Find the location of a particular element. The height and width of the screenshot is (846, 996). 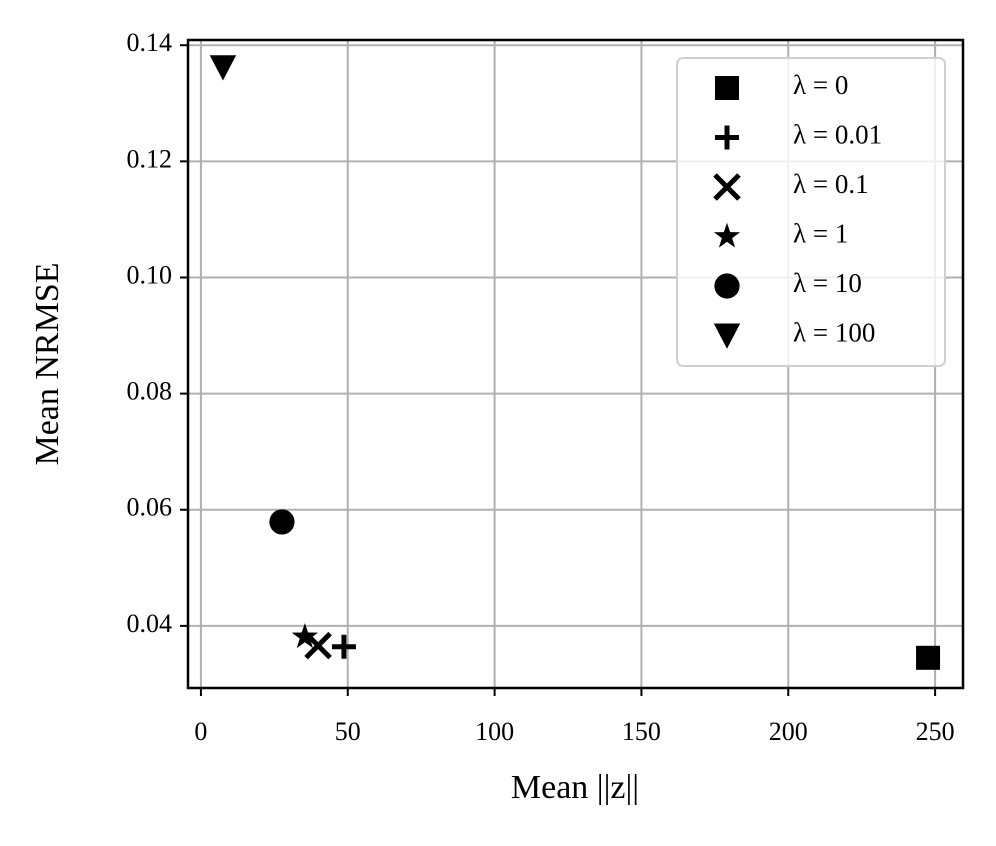

x-axis-label: Mean ||z|| is located at coordinates (575, 787).